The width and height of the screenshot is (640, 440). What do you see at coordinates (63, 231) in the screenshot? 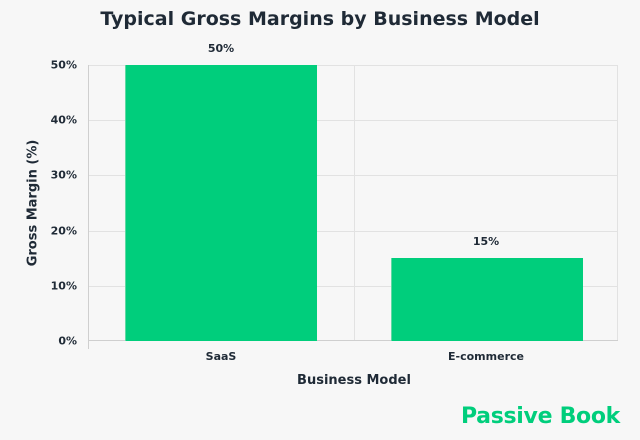
I see `y-tick: 20%` at bounding box center [63, 231].